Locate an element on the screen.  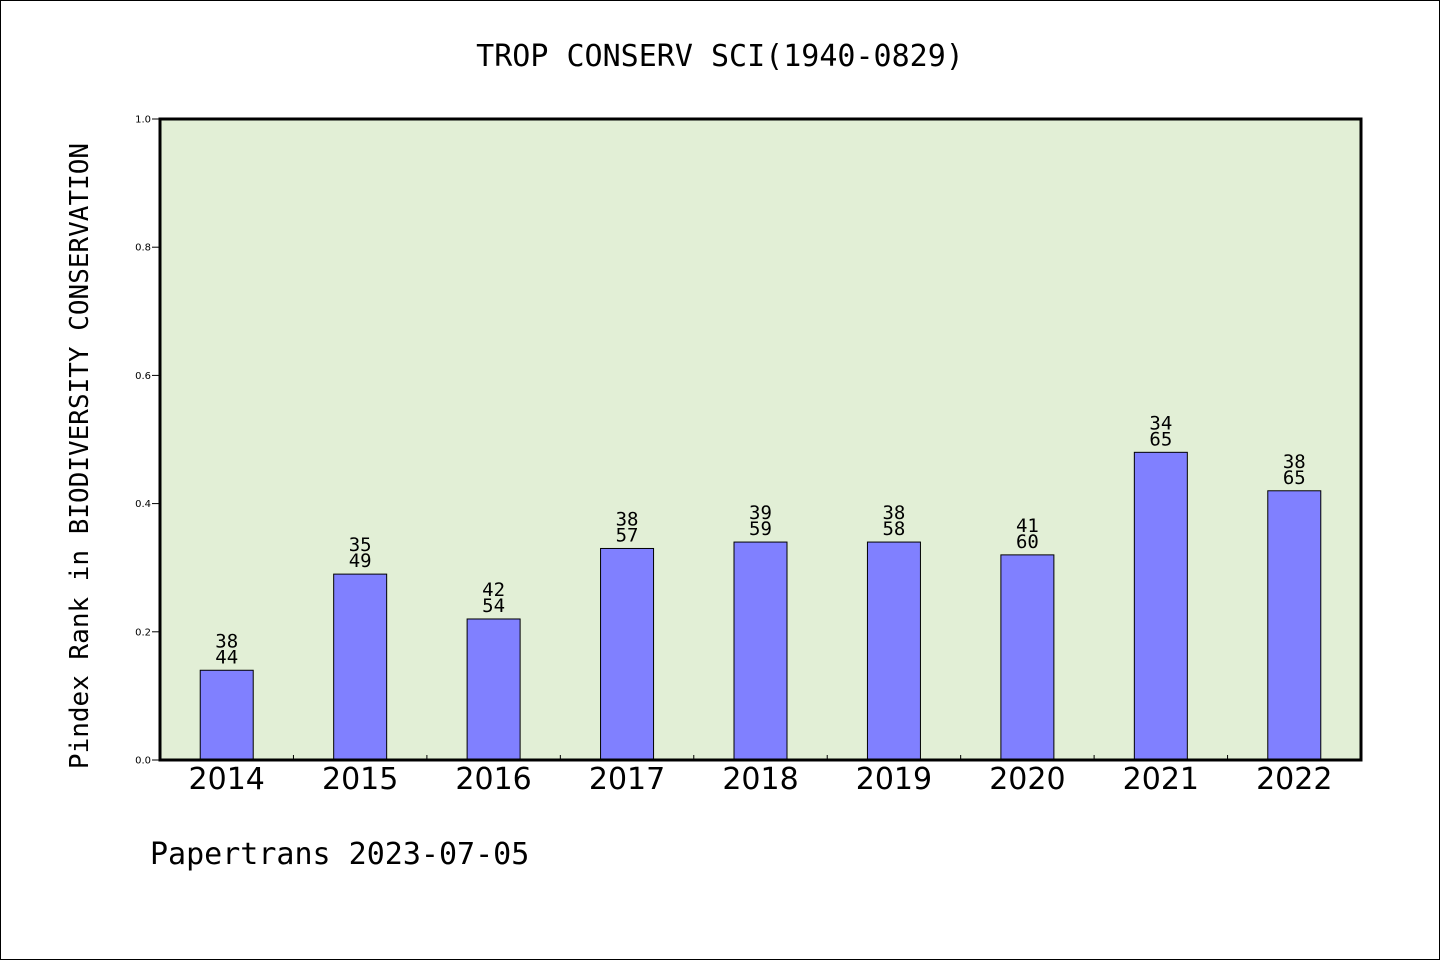
y-tick-label: 0.2 is located at coordinates (143, 632).